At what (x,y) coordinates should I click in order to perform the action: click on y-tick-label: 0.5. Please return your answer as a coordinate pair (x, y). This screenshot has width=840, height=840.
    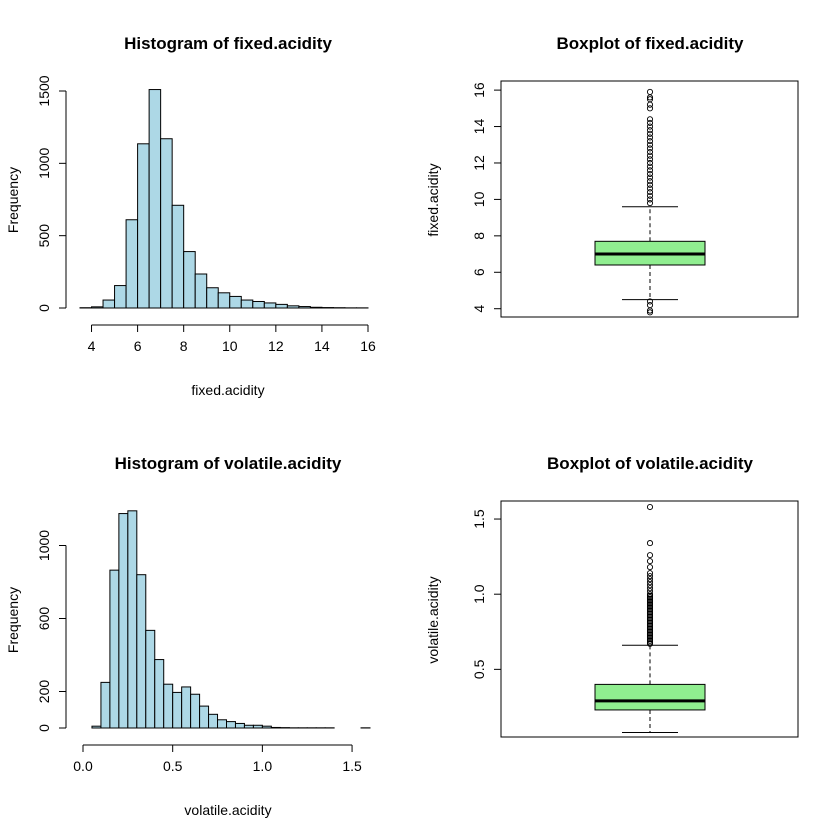
    Looking at the image, I should click on (479, 669).